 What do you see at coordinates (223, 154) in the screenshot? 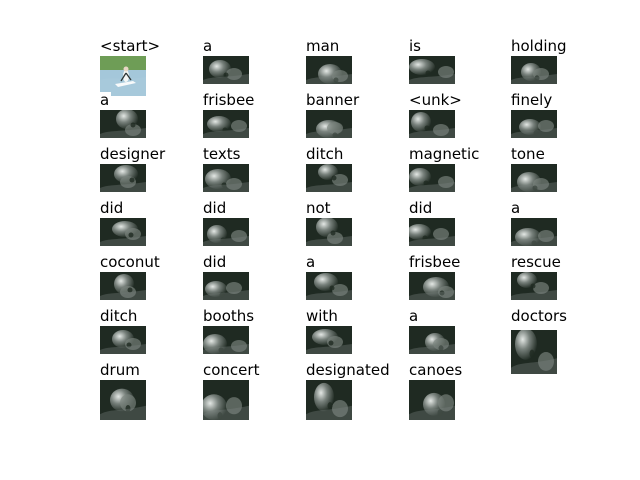
I see `caption-word: texts` at bounding box center [223, 154].